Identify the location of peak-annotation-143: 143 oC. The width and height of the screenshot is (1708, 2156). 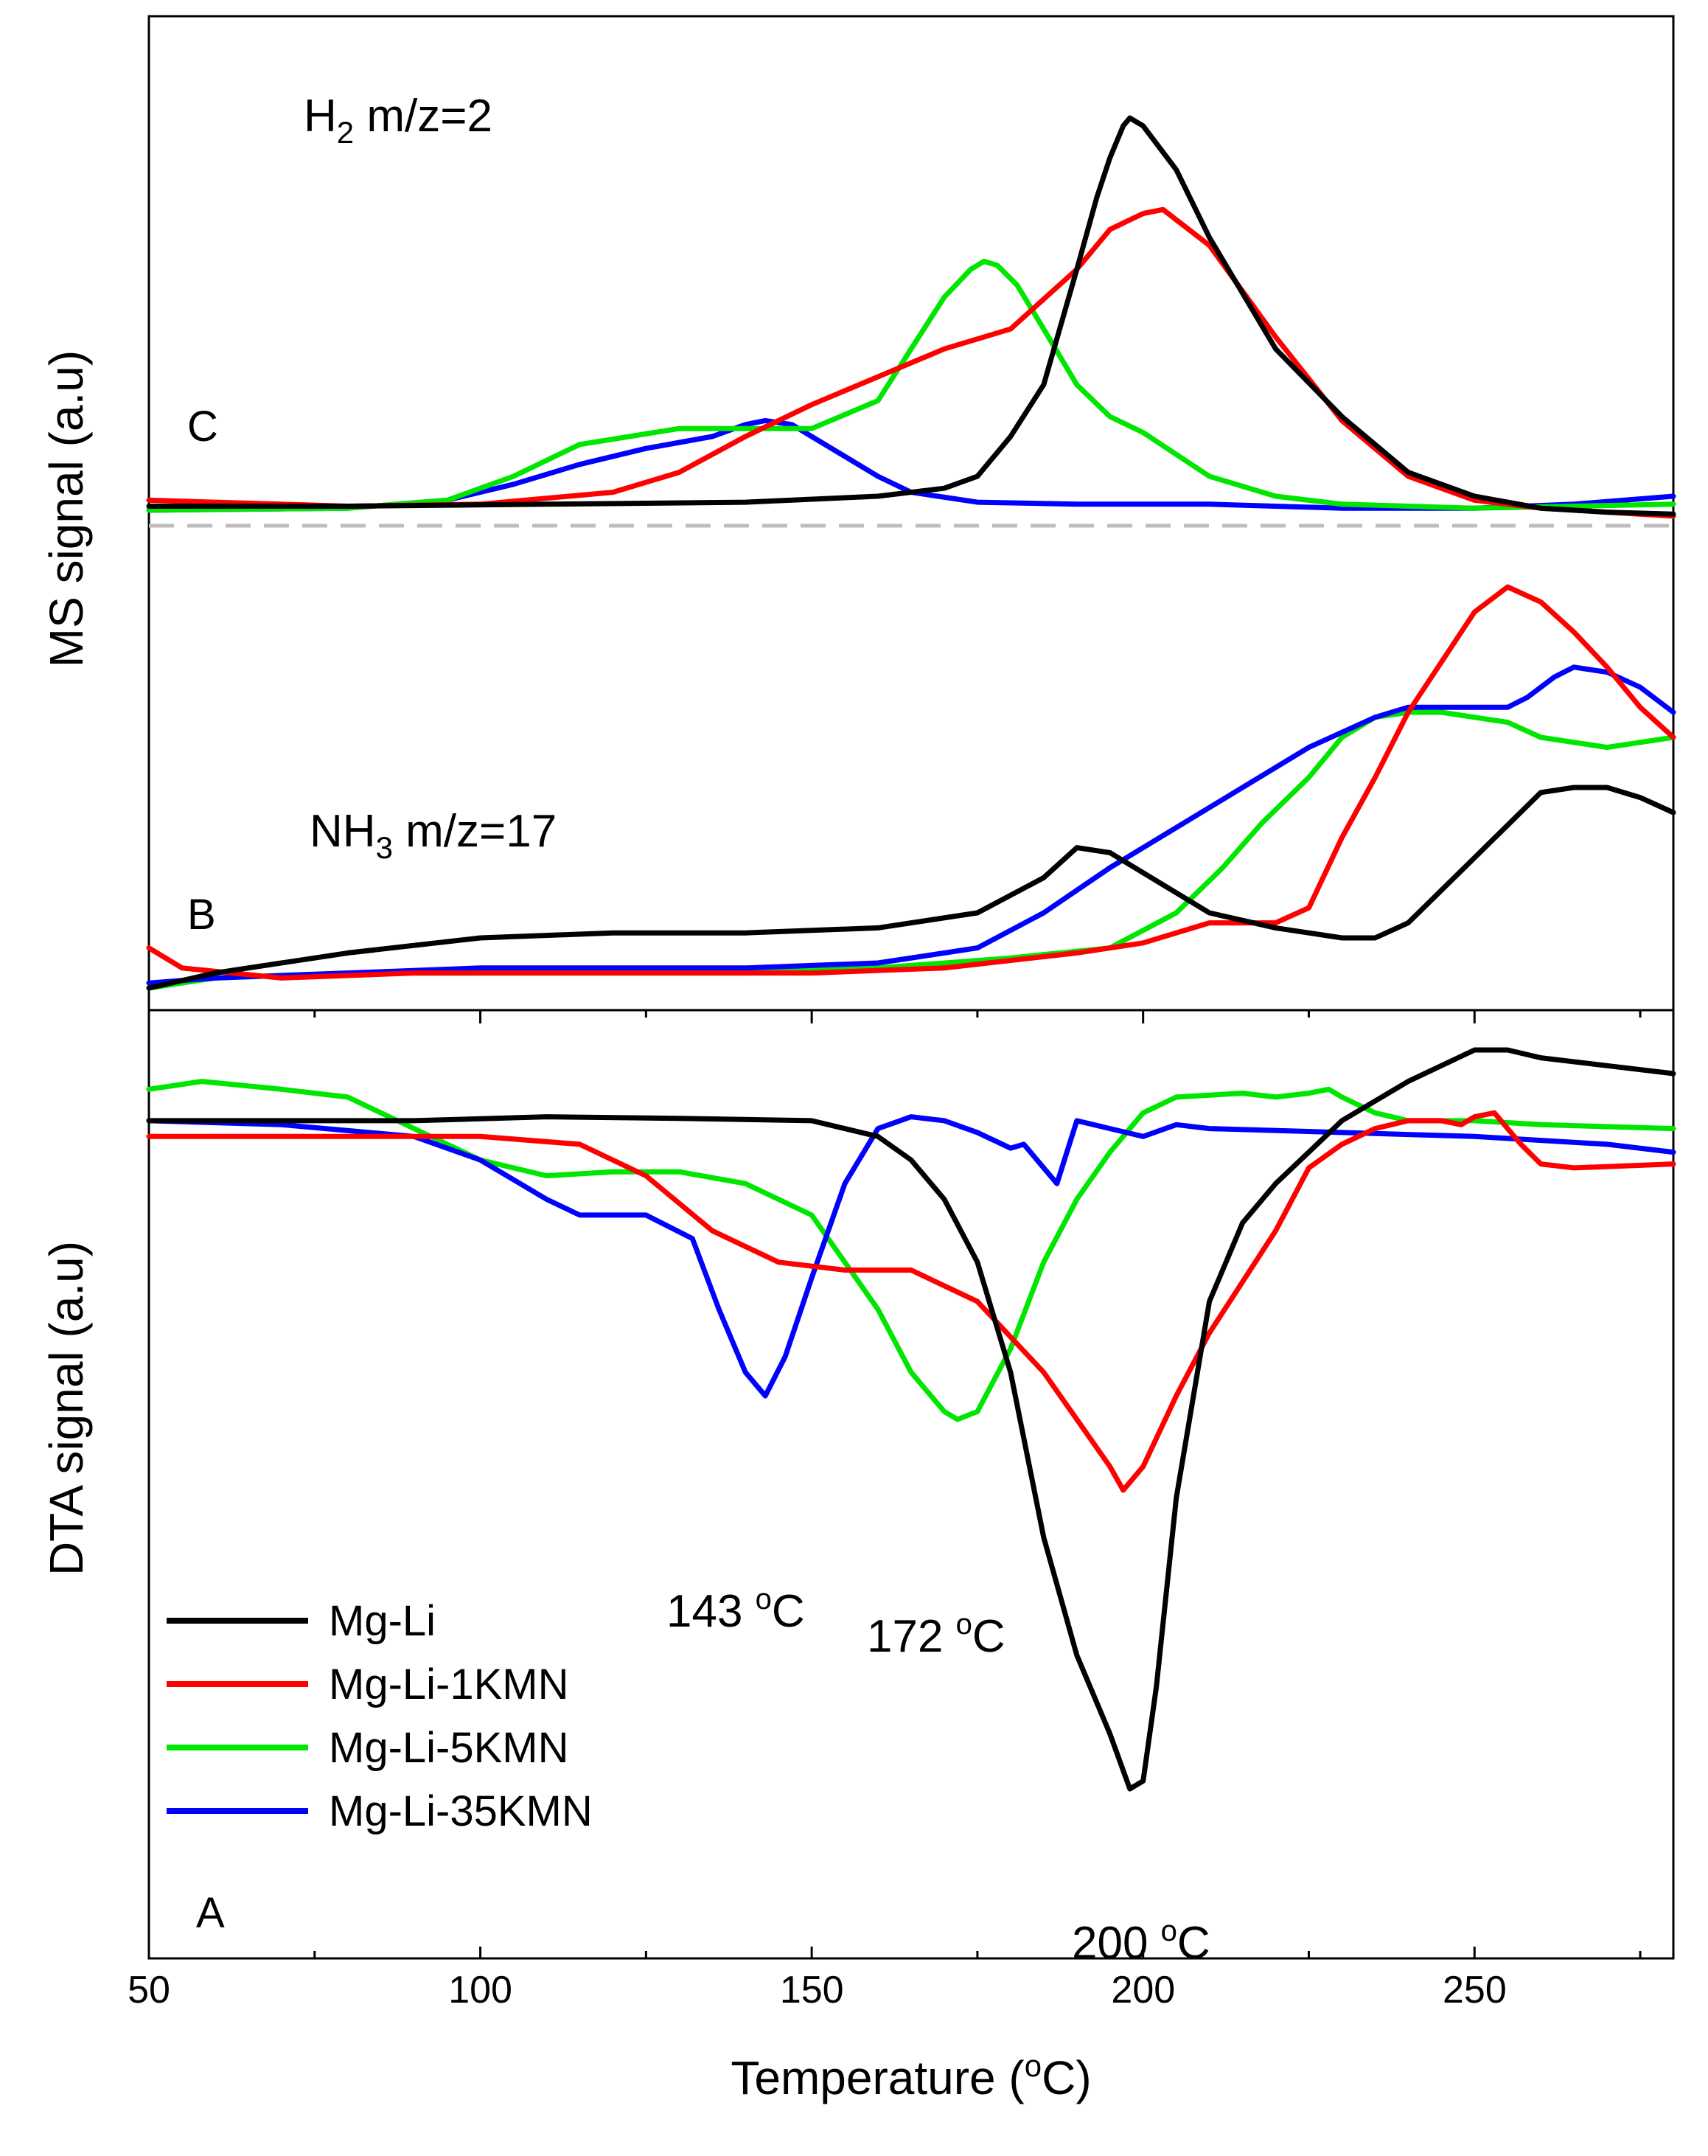
(735, 1610).